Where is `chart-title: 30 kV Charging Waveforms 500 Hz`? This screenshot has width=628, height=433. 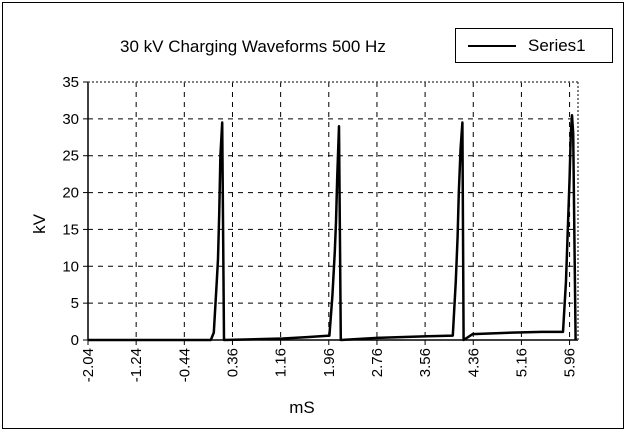 chart-title: 30 kV Charging Waveforms 500 Hz is located at coordinates (253, 46).